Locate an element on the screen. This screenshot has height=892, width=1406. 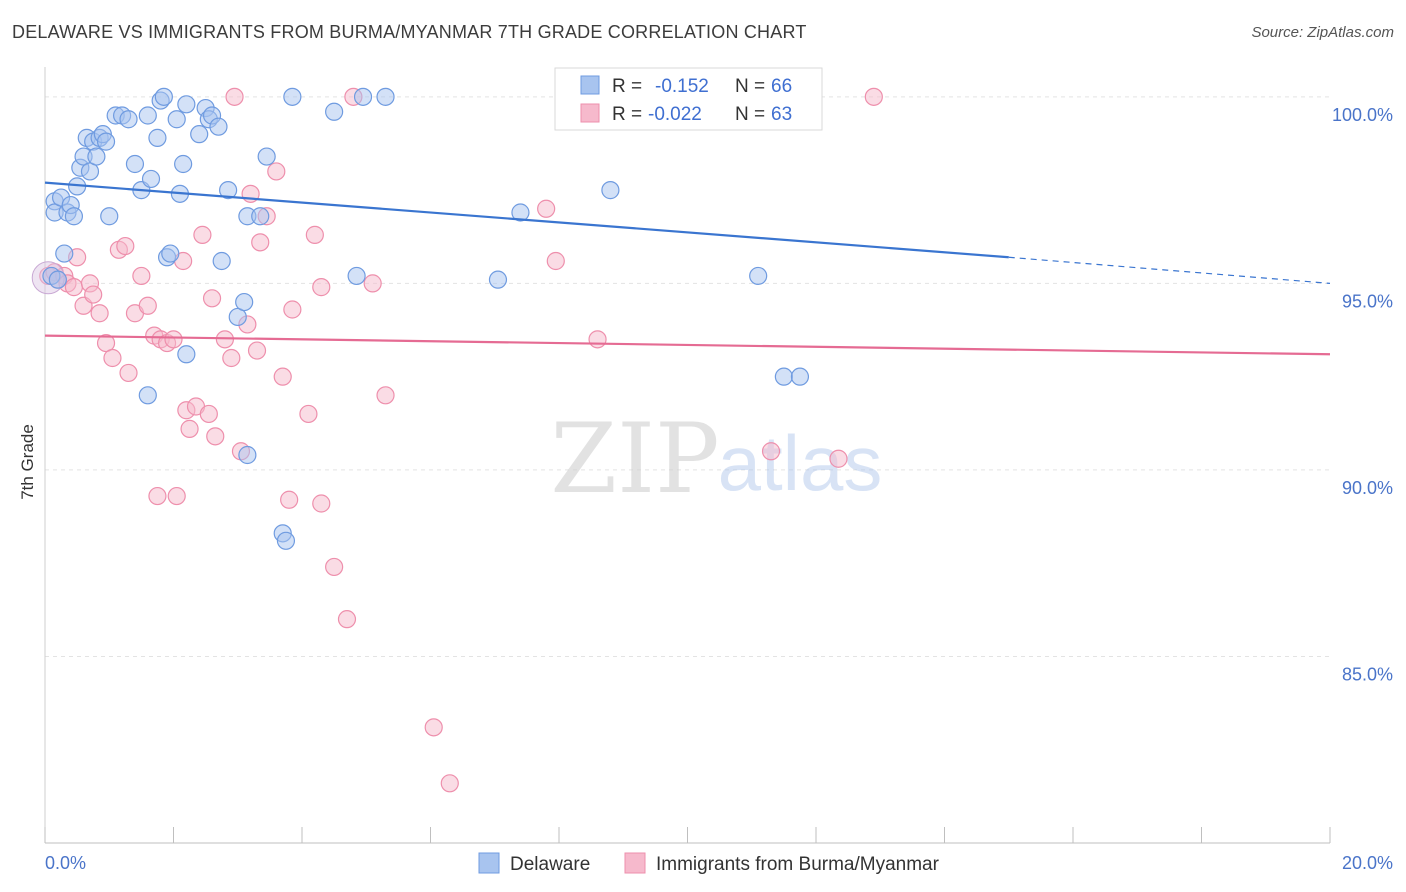
x-tick-labels: 0.0% 20.0% is located at coordinates (719, 863).